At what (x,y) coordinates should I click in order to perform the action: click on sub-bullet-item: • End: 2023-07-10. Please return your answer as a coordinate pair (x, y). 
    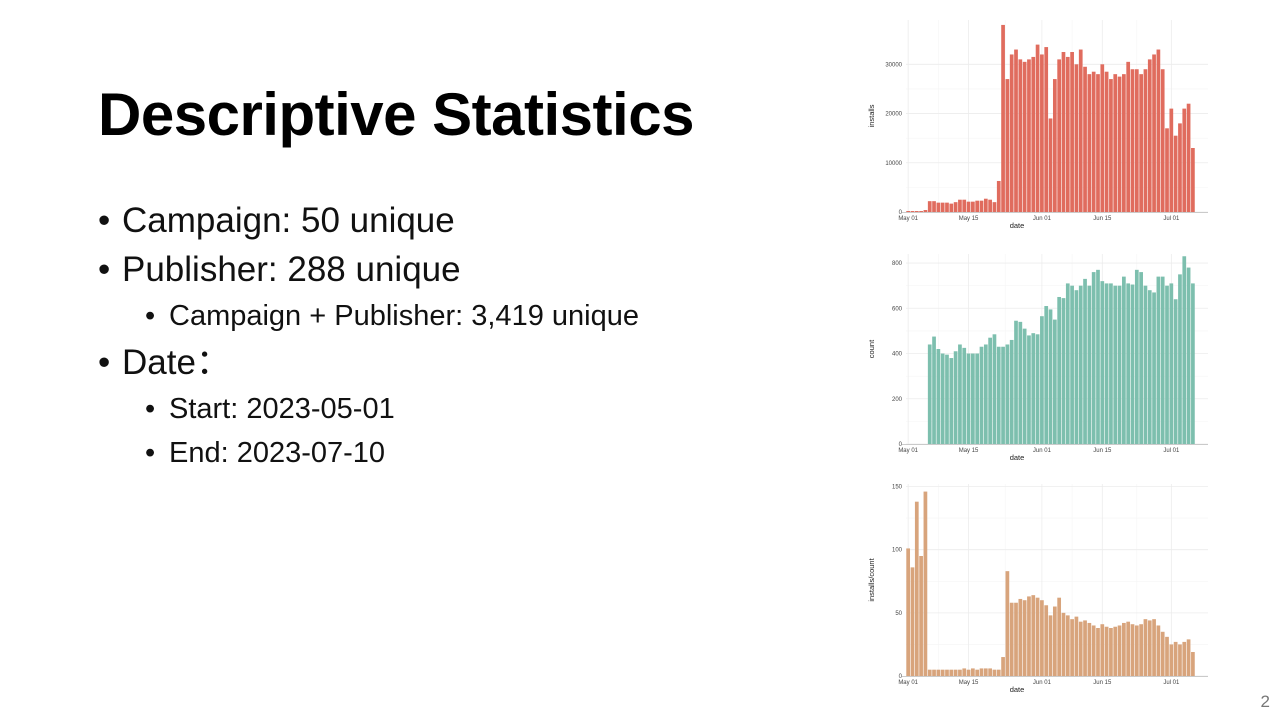
    Looking at the image, I should click on (438, 453).